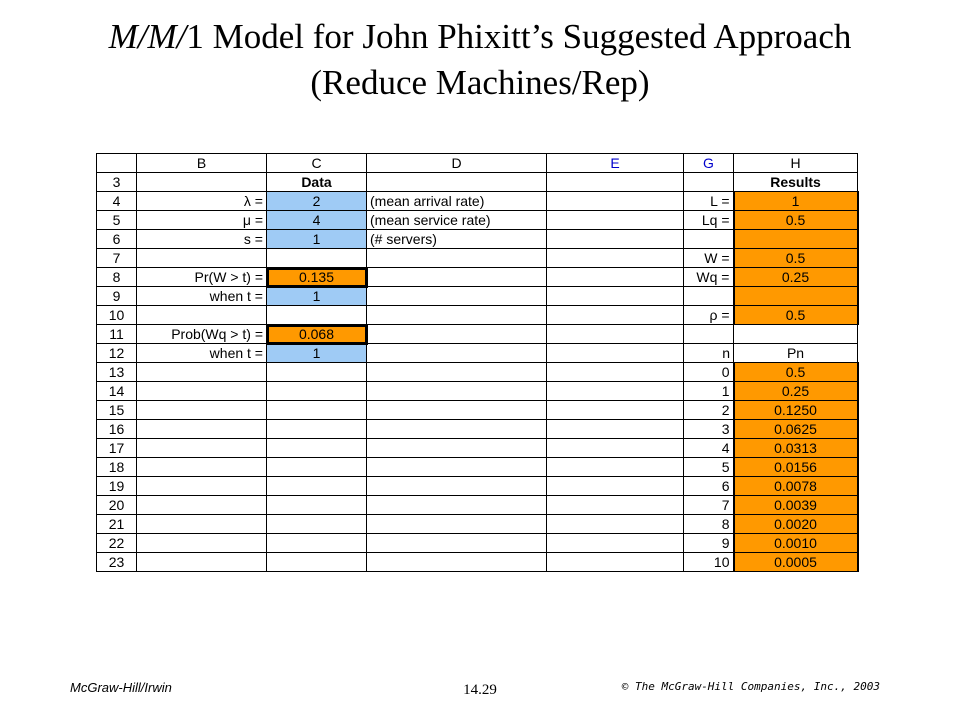 Image resolution: width=960 pixels, height=720 pixels. What do you see at coordinates (116, 258) in the screenshot?
I see `row-number: 7` at bounding box center [116, 258].